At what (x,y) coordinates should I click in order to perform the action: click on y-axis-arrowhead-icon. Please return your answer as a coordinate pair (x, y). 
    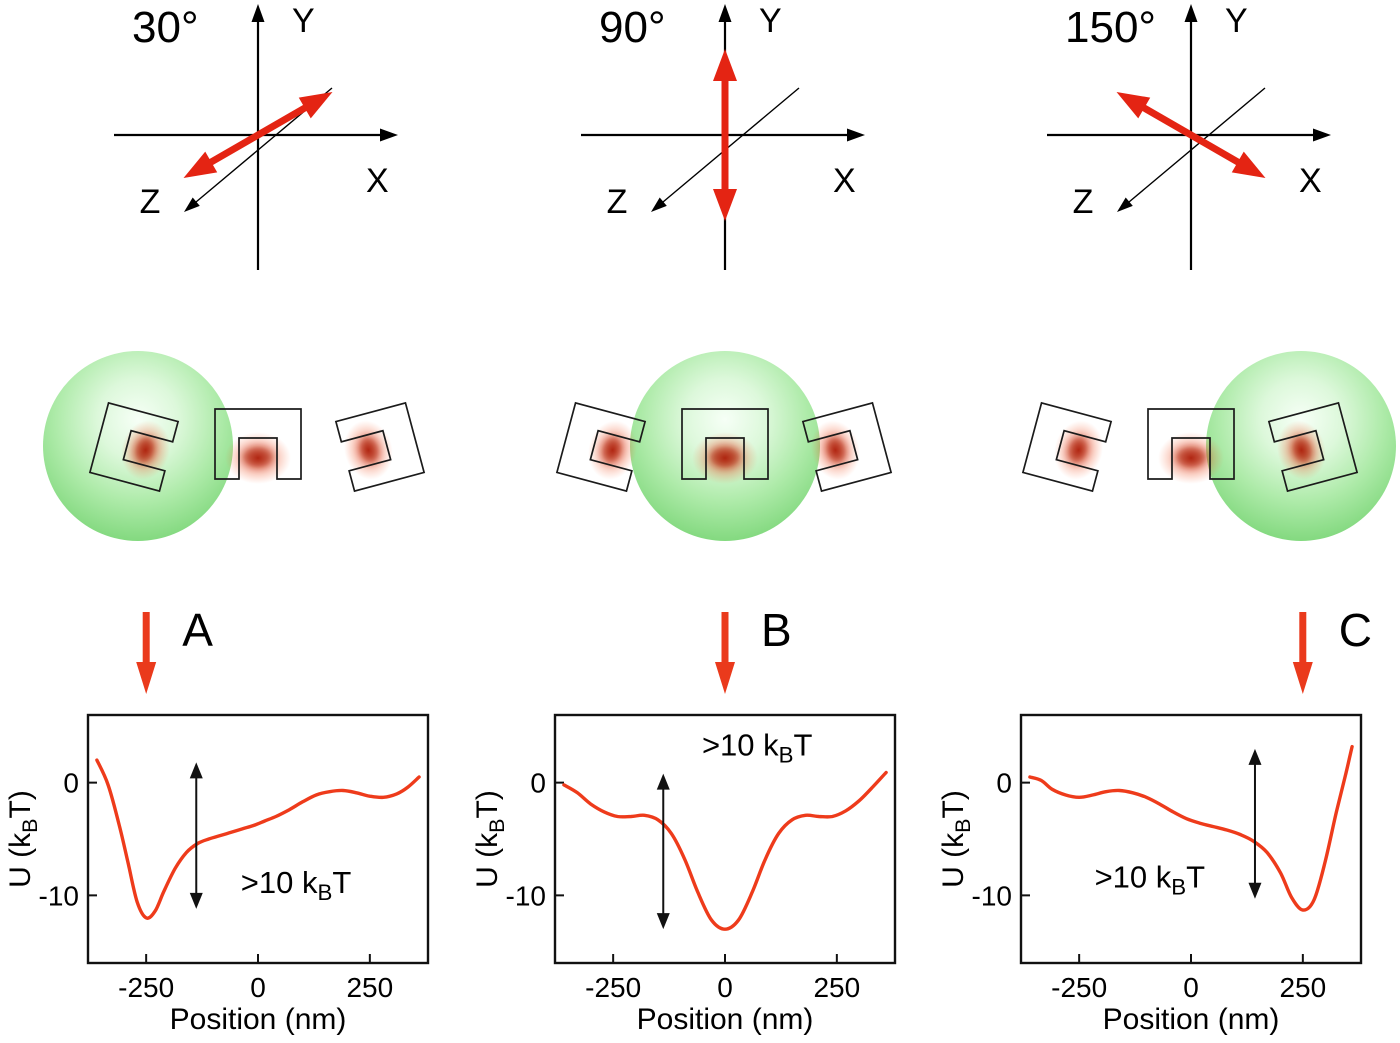
    Looking at the image, I should click on (1191, 13).